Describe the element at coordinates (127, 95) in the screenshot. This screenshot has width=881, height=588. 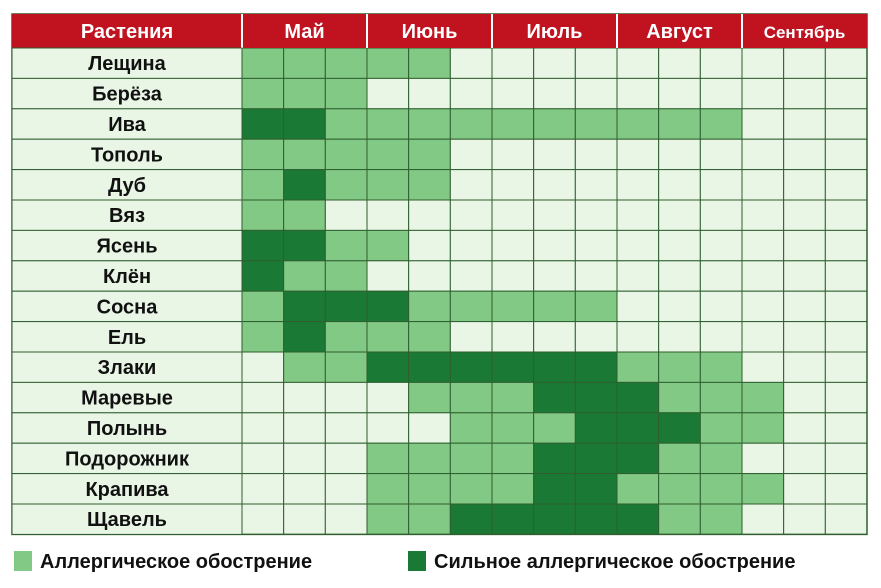
I see `plant-label: Берёза` at that location.